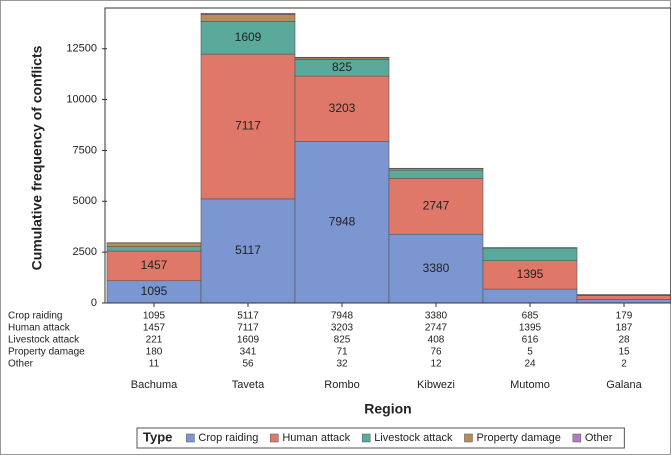 The image size is (671, 455). Describe the element at coordinates (154, 291) in the screenshot. I see `data-label: 1095` at that location.